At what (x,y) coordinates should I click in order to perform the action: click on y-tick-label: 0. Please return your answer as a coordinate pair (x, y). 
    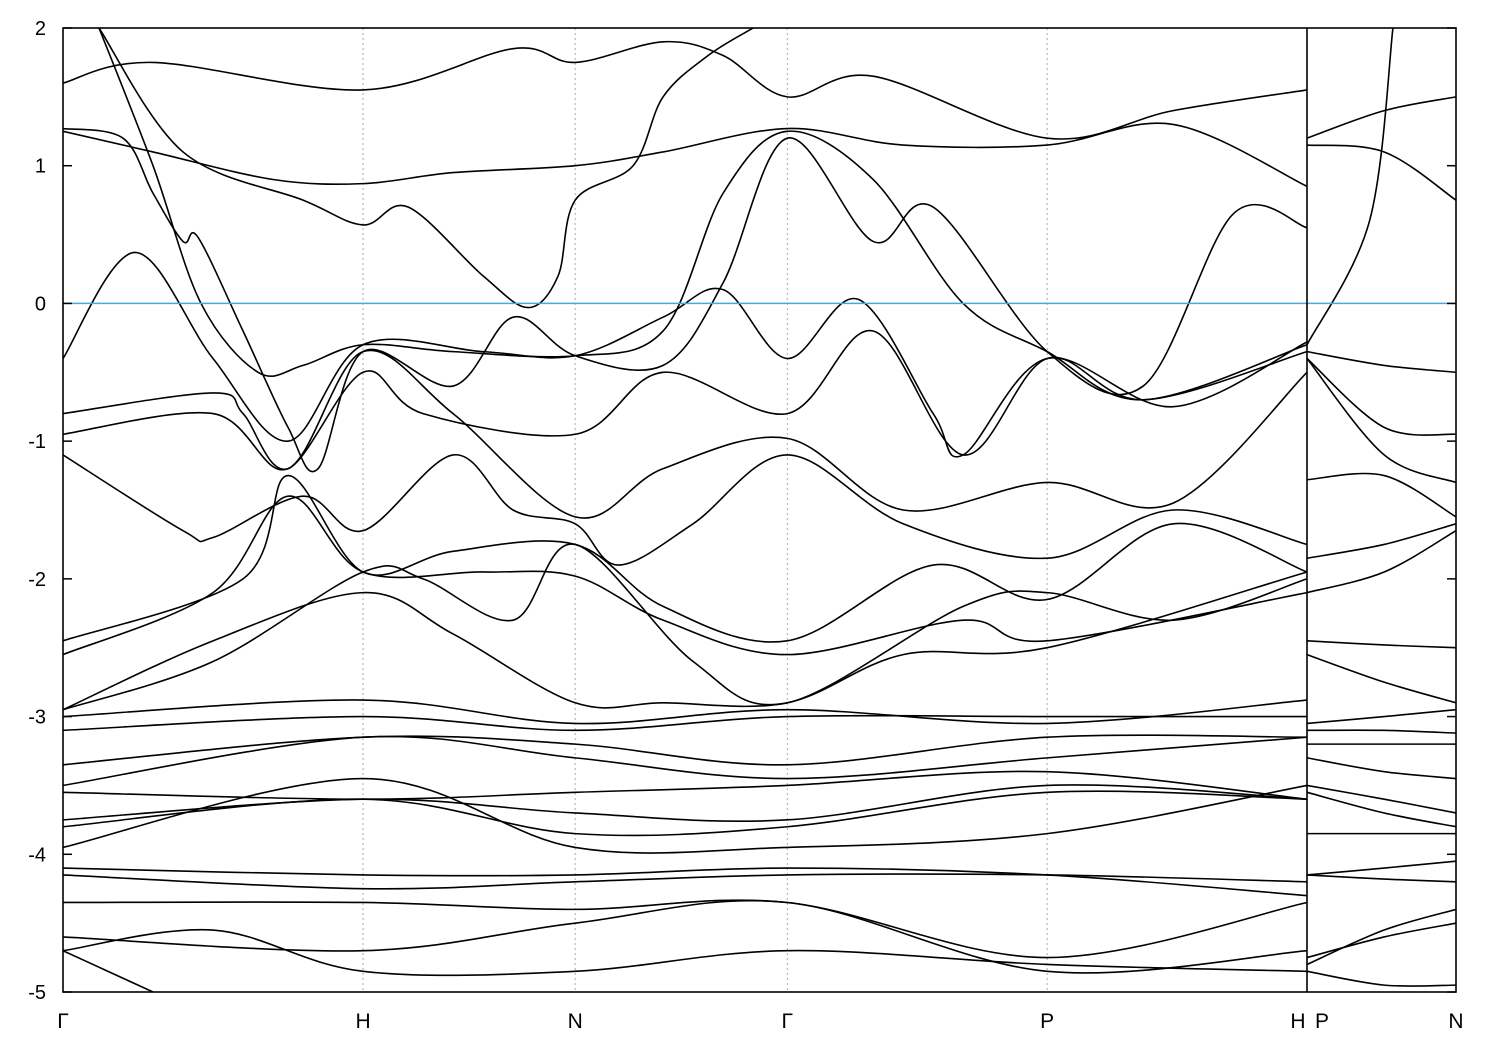
    Looking at the image, I should click on (40, 304).